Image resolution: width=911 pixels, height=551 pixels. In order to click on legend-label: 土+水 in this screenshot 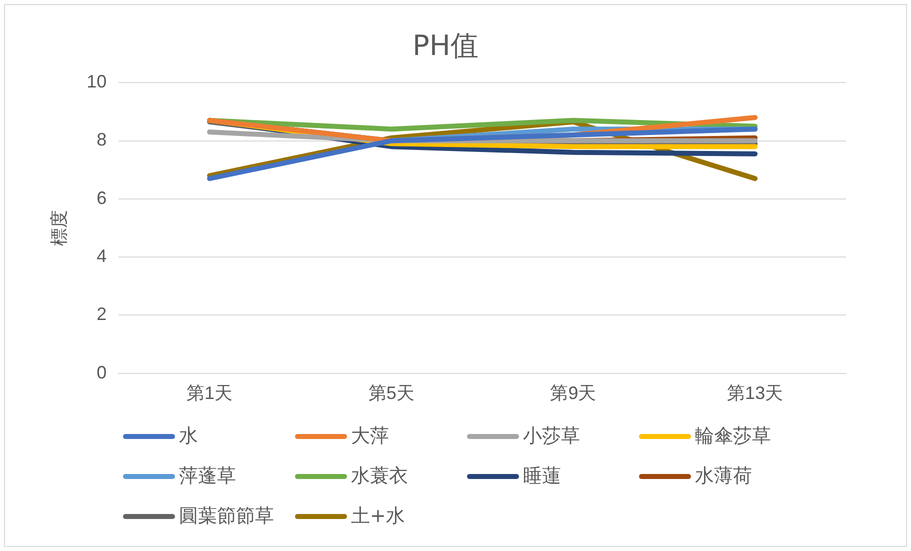, I will do `click(378, 516)`.